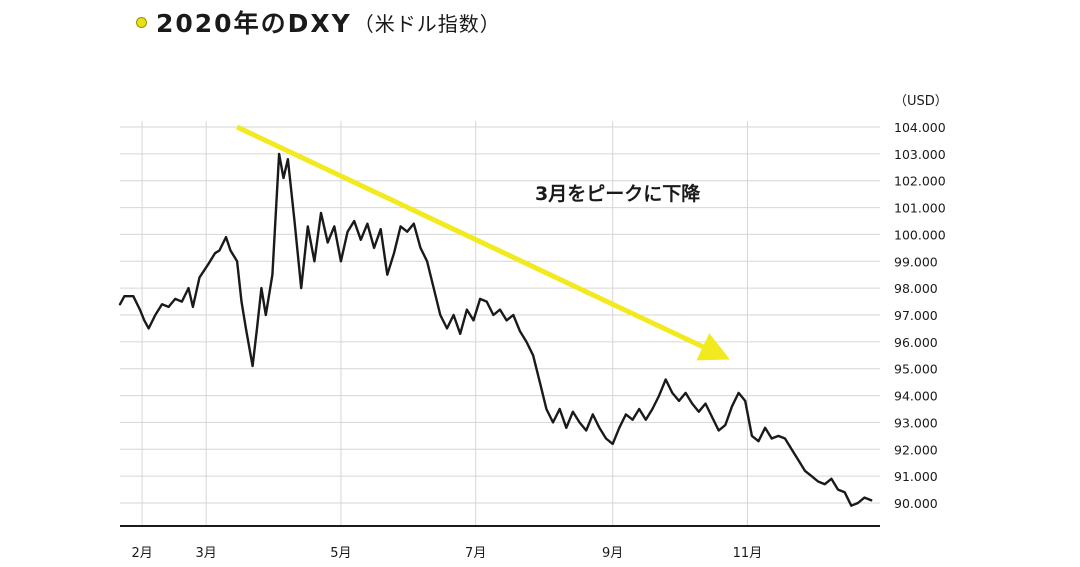  Describe the element at coordinates (920, 208) in the screenshot. I see `y-tick-label: 101.000` at that location.